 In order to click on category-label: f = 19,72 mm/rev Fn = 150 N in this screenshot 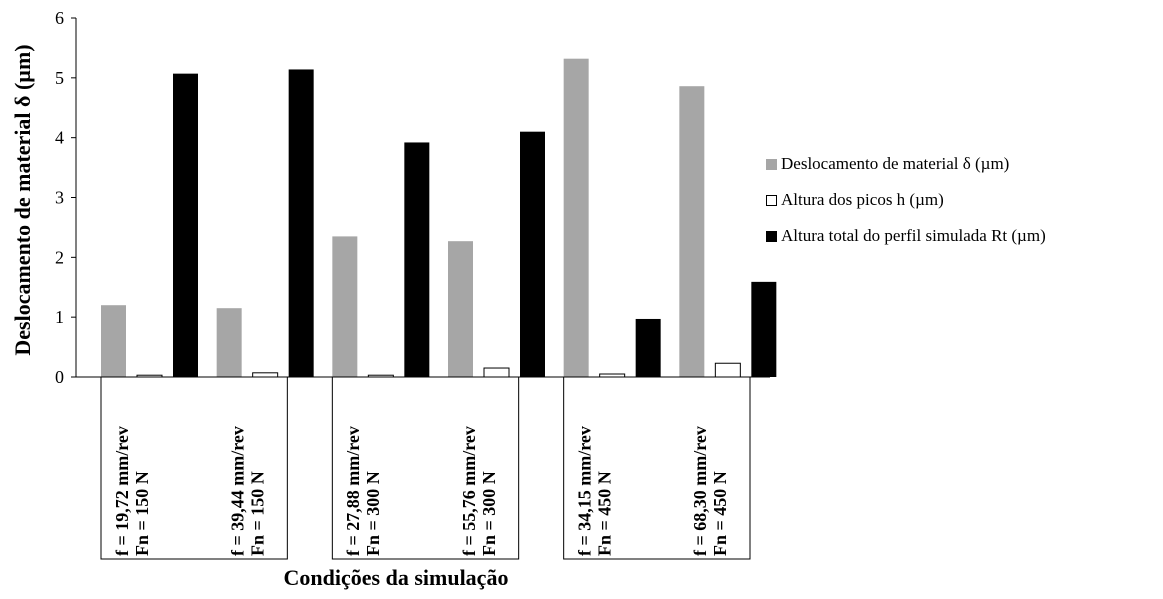, I will do `click(132, 491)`.